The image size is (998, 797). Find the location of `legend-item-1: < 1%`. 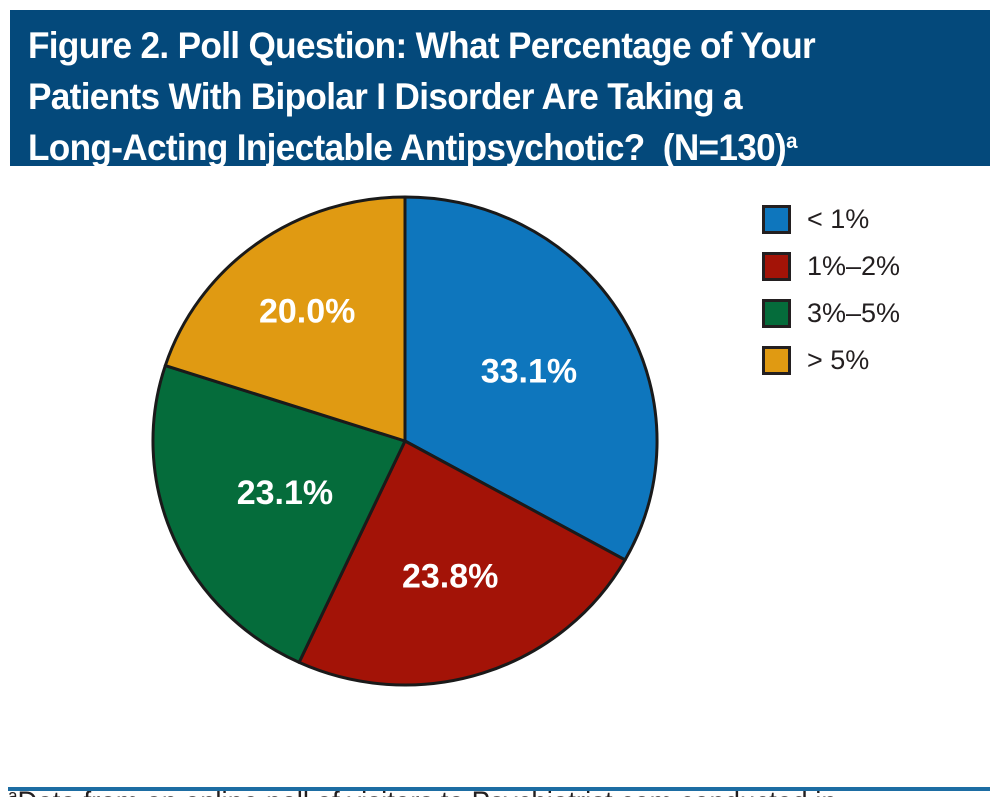

legend-item-1: < 1% is located at coordinates (831, 219).